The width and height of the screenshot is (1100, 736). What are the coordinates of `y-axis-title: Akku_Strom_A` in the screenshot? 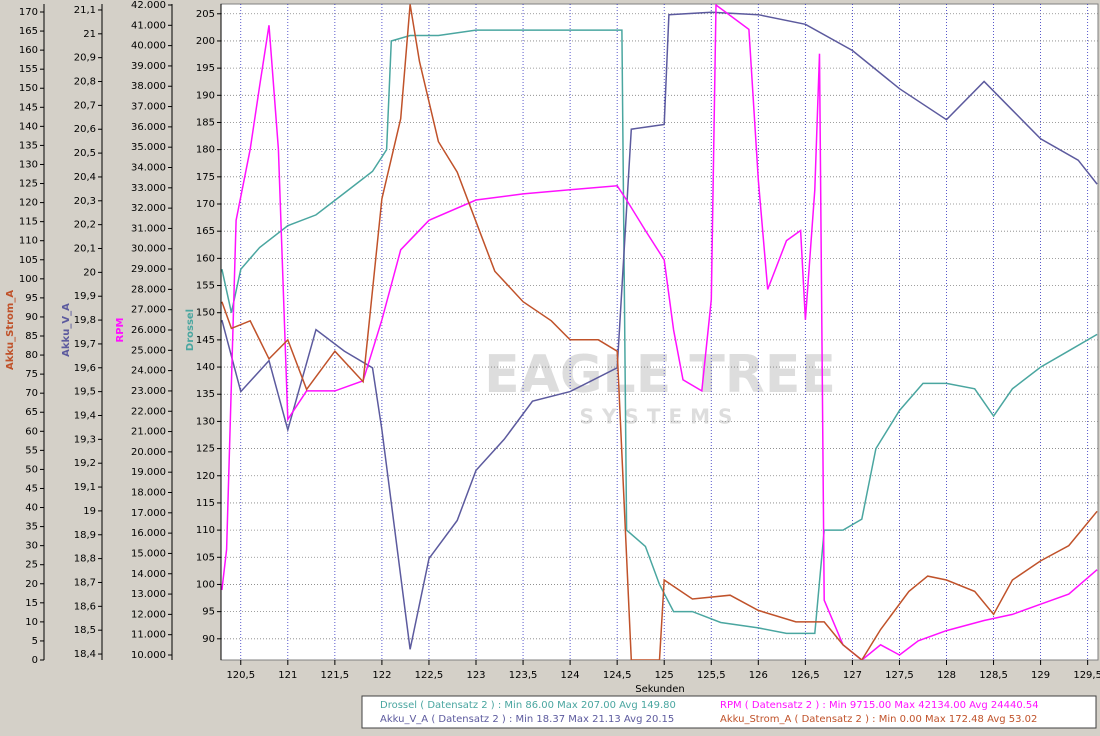 It's located at (10, 330).